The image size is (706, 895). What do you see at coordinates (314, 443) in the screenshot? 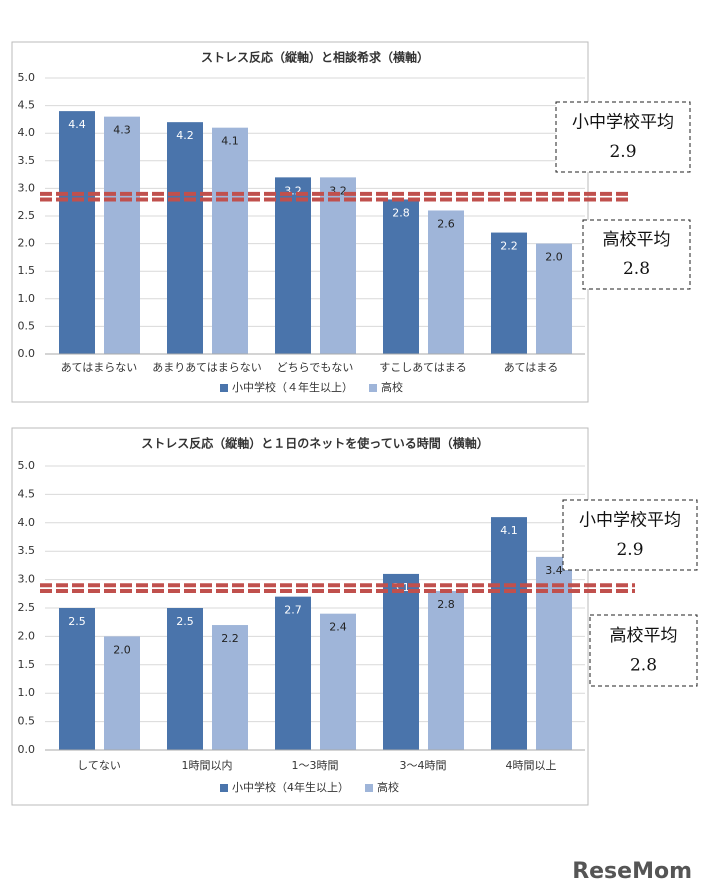
I see `chart-title: ストレス反応（縦軸）と１日のネットを使っている時間（横軸）` at bounding box center [314, 443].